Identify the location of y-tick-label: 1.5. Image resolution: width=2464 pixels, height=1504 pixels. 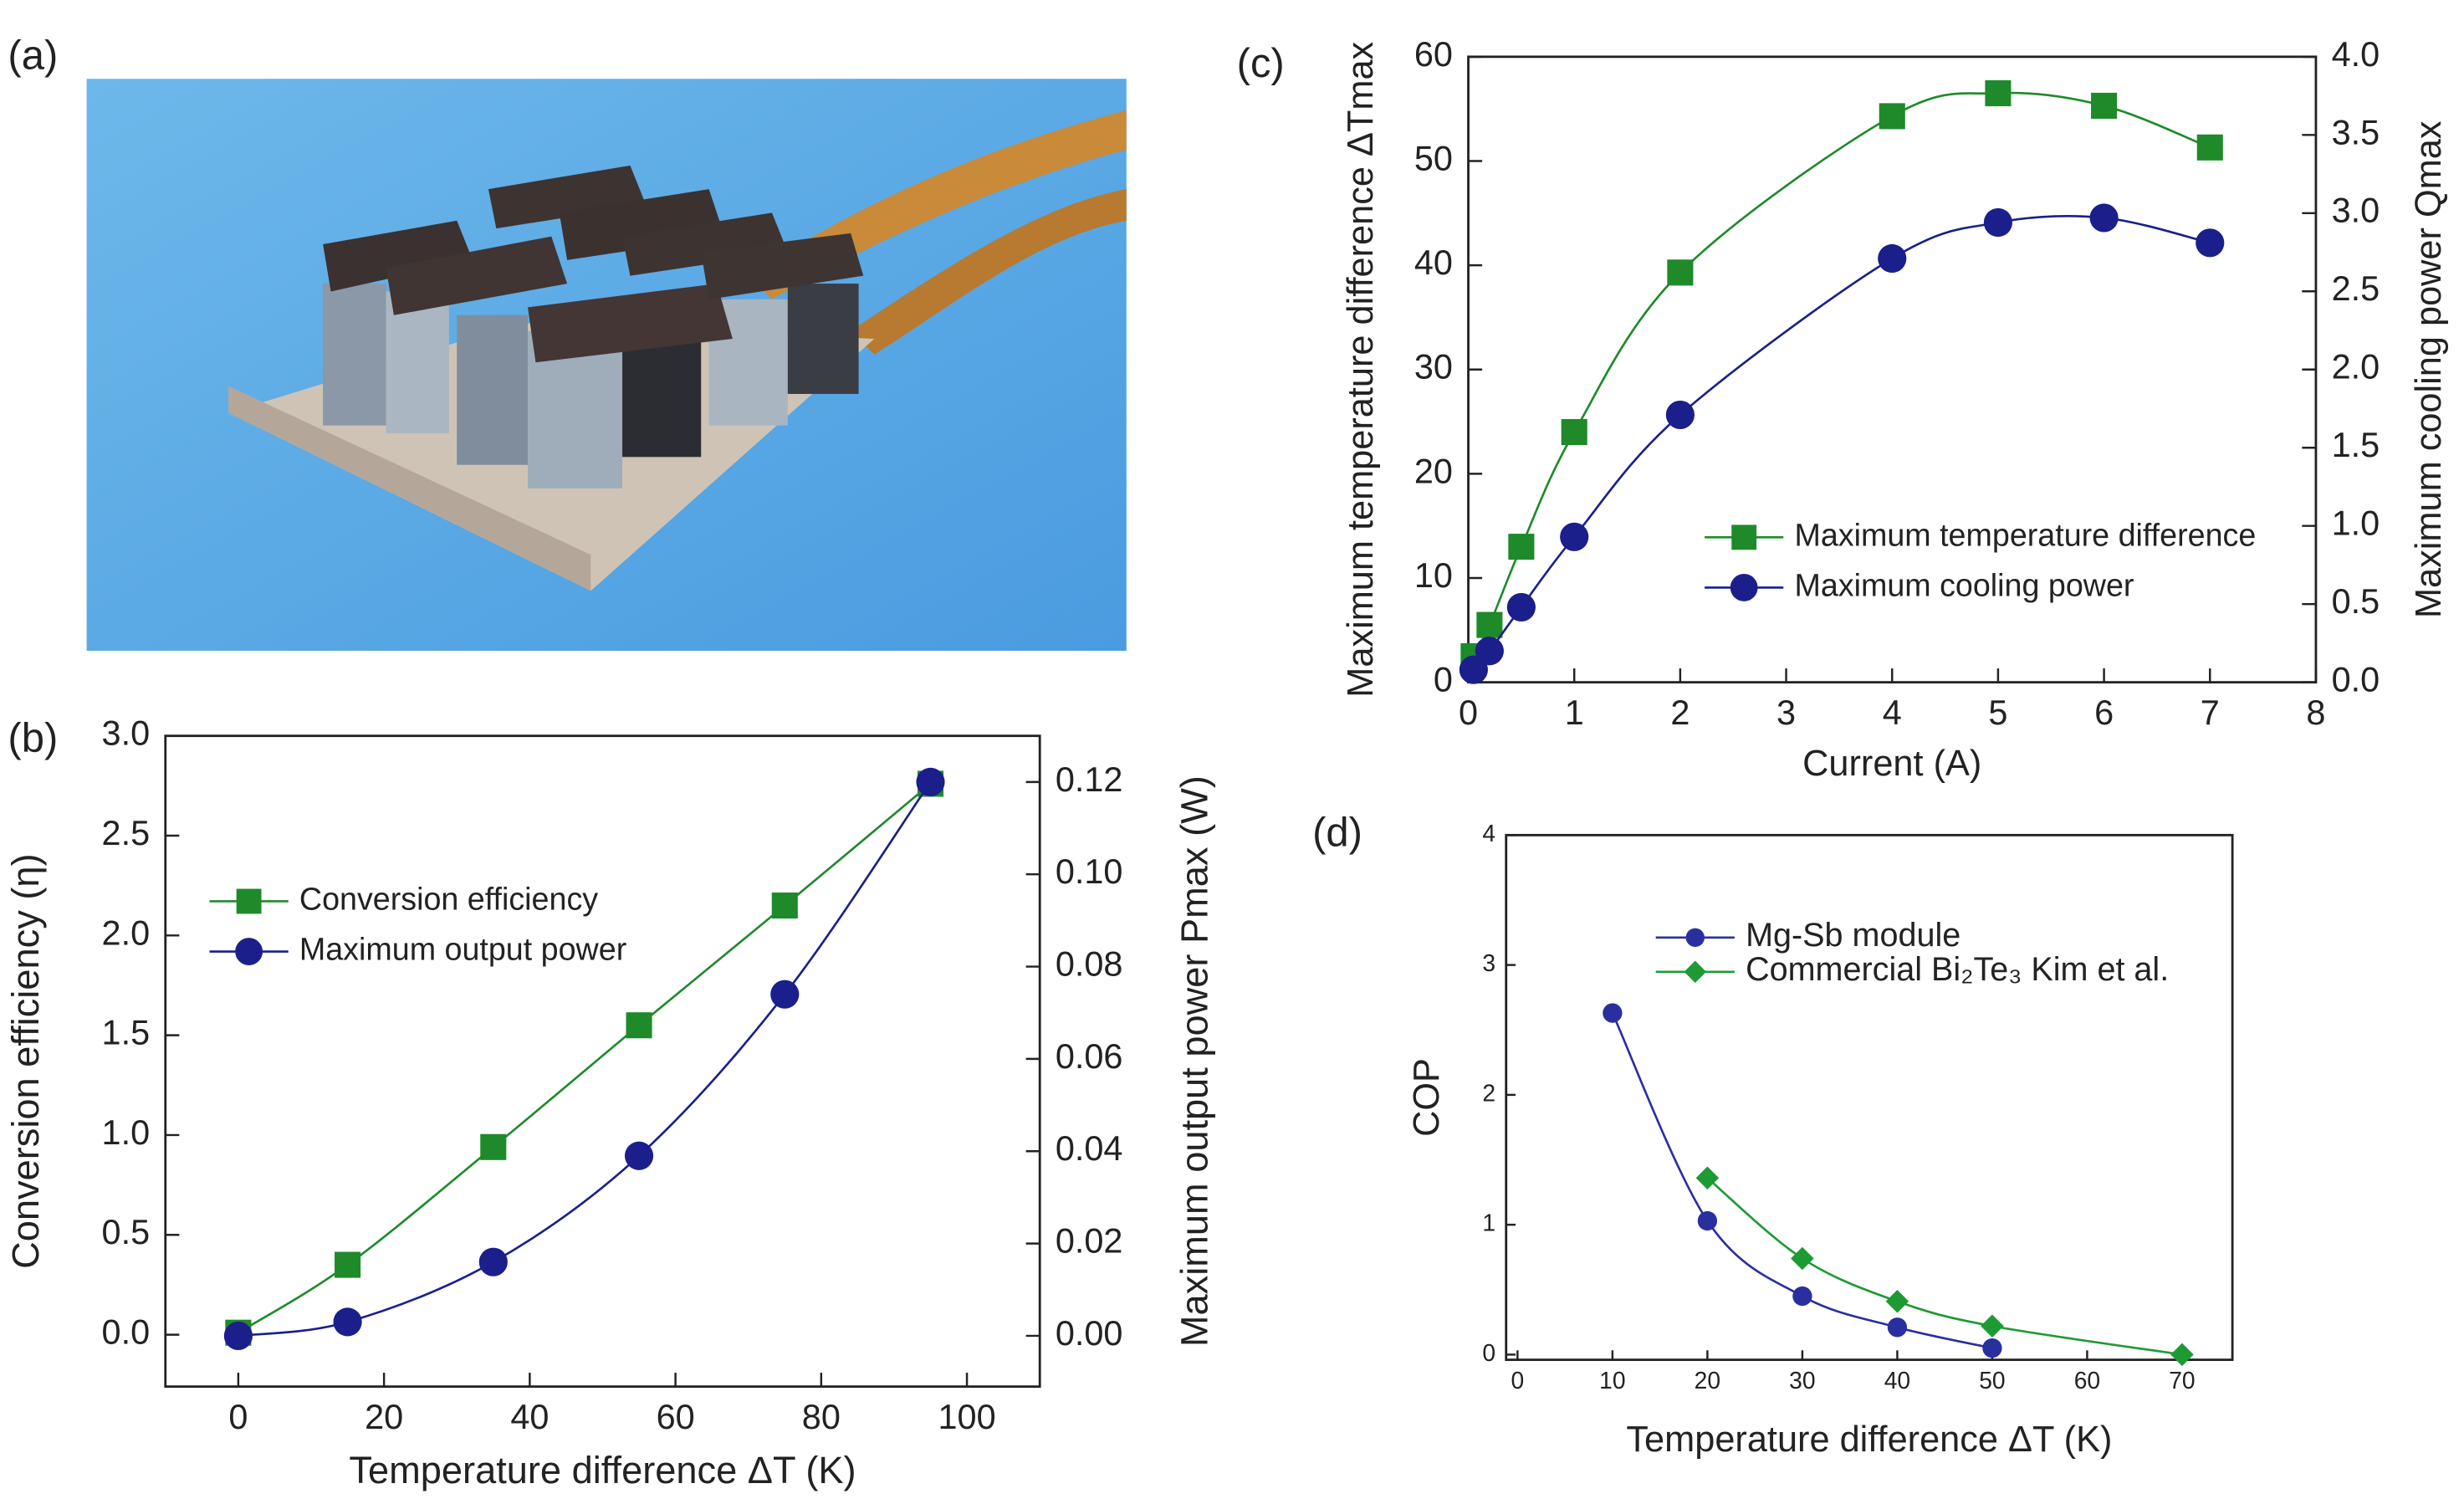
(127, 1033).